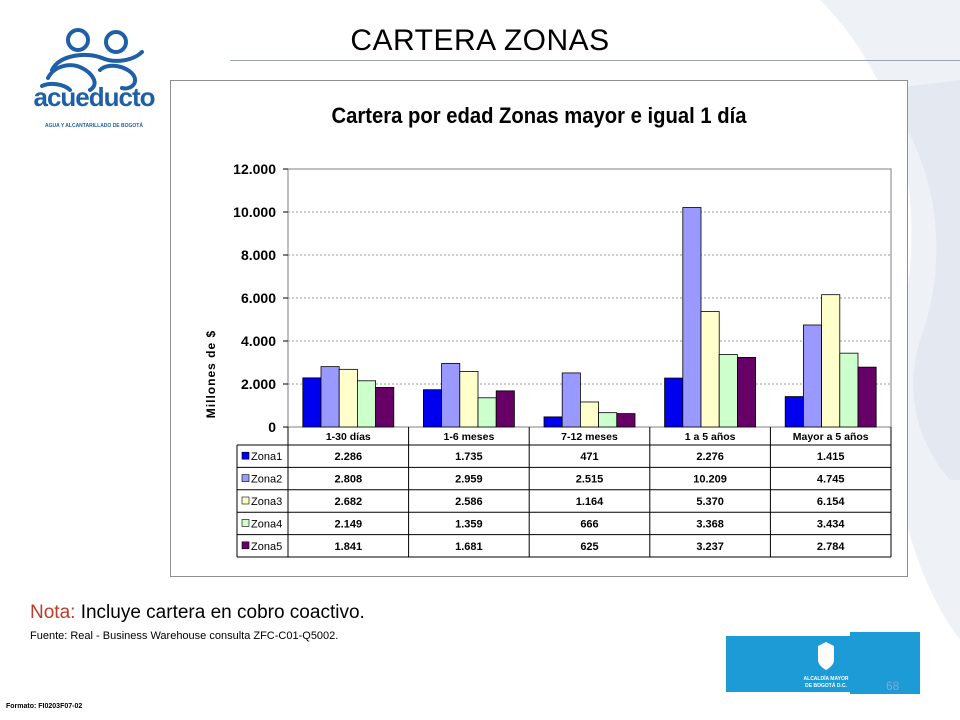 This screenshot has height=720, width=960. I want to click on data-label: 1.735, so click(469, 457).